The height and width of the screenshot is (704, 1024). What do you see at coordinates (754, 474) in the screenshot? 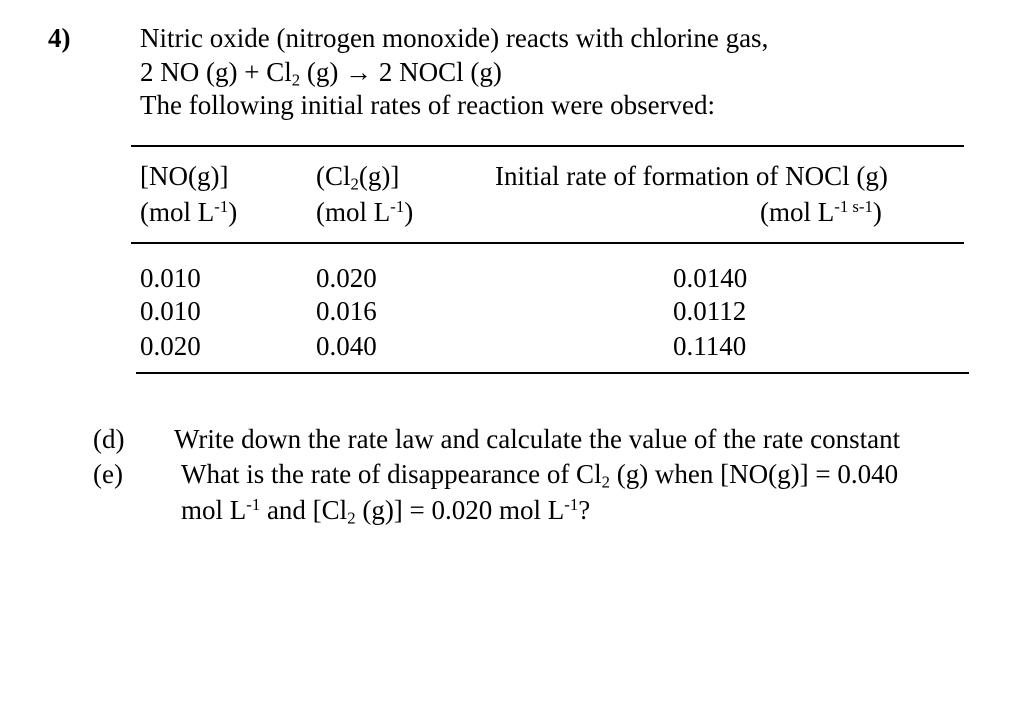
I see `part-e-line1-b: (g) when [NO(g)] = 0.040` at bounding box center [754, 474].